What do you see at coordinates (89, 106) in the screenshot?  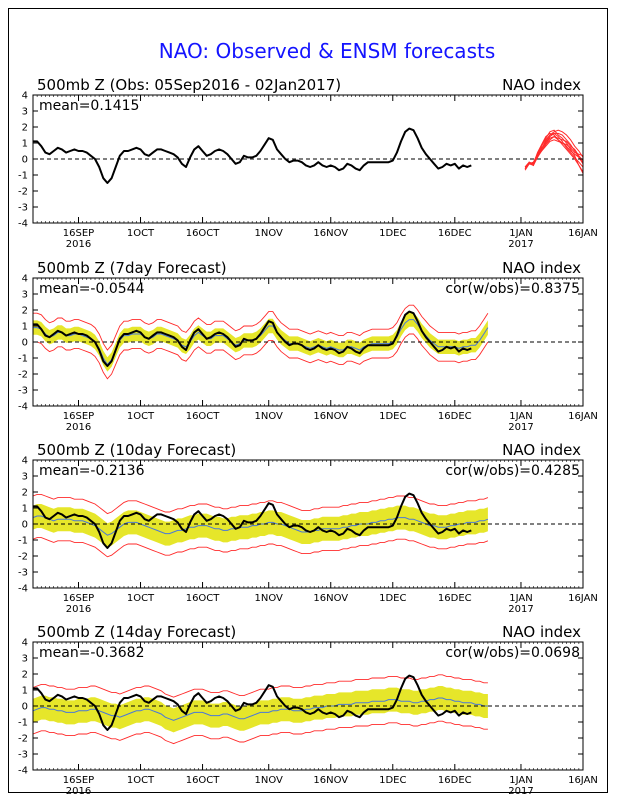 I see `mean-label: mean=0.1415` at bounding box center [89, 106].